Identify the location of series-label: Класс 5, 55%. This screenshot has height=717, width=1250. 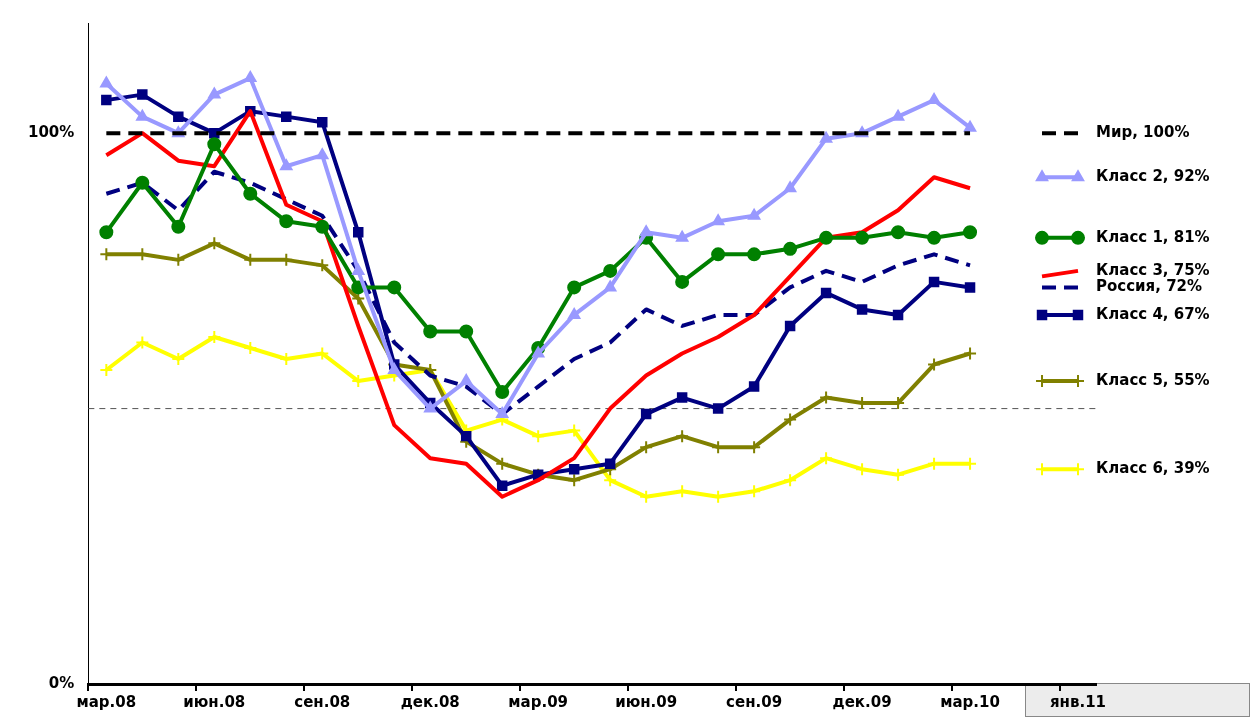
(1153, 379).